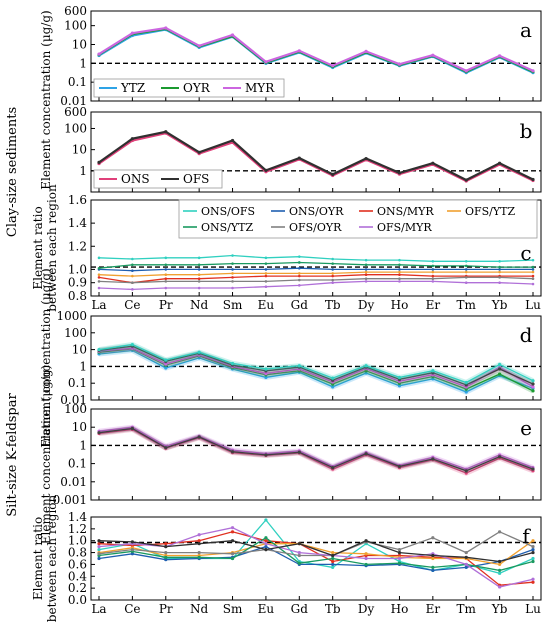 The height and width of the screenshot is (622, 550). I want to click on legend-label: OFS/YTZ, so click(490, 211).